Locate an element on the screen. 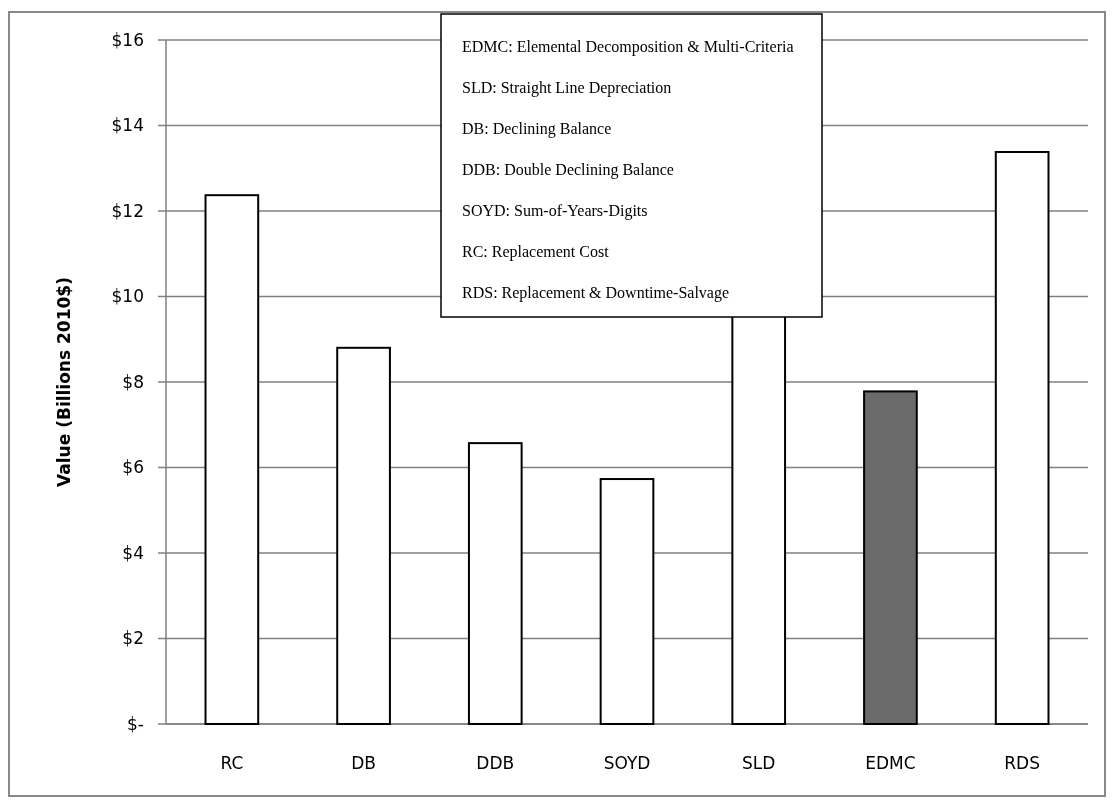 The height and width of the screenshot is (803, 1117). y-tick-label: $2 is located at coordinates (133, 638).